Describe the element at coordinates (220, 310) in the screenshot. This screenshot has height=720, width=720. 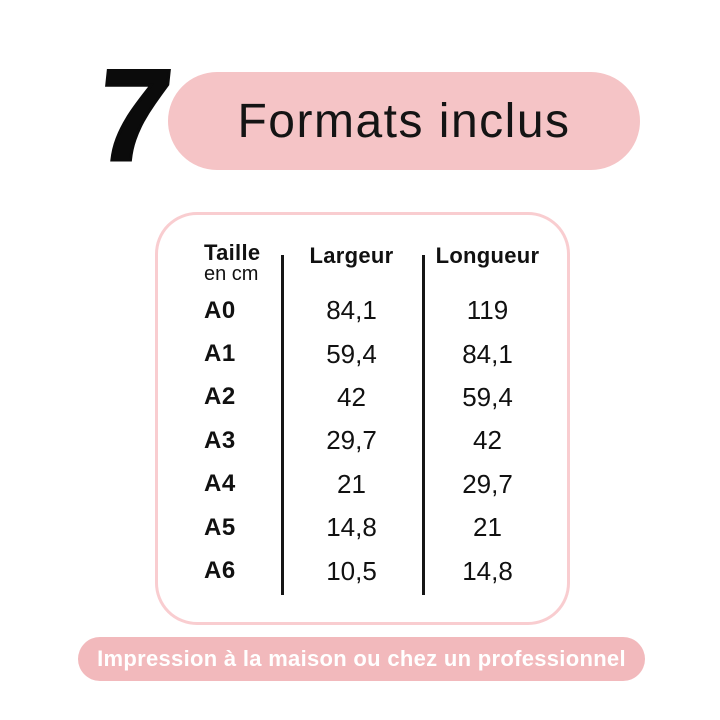
I see `size-label: A0` at that location.